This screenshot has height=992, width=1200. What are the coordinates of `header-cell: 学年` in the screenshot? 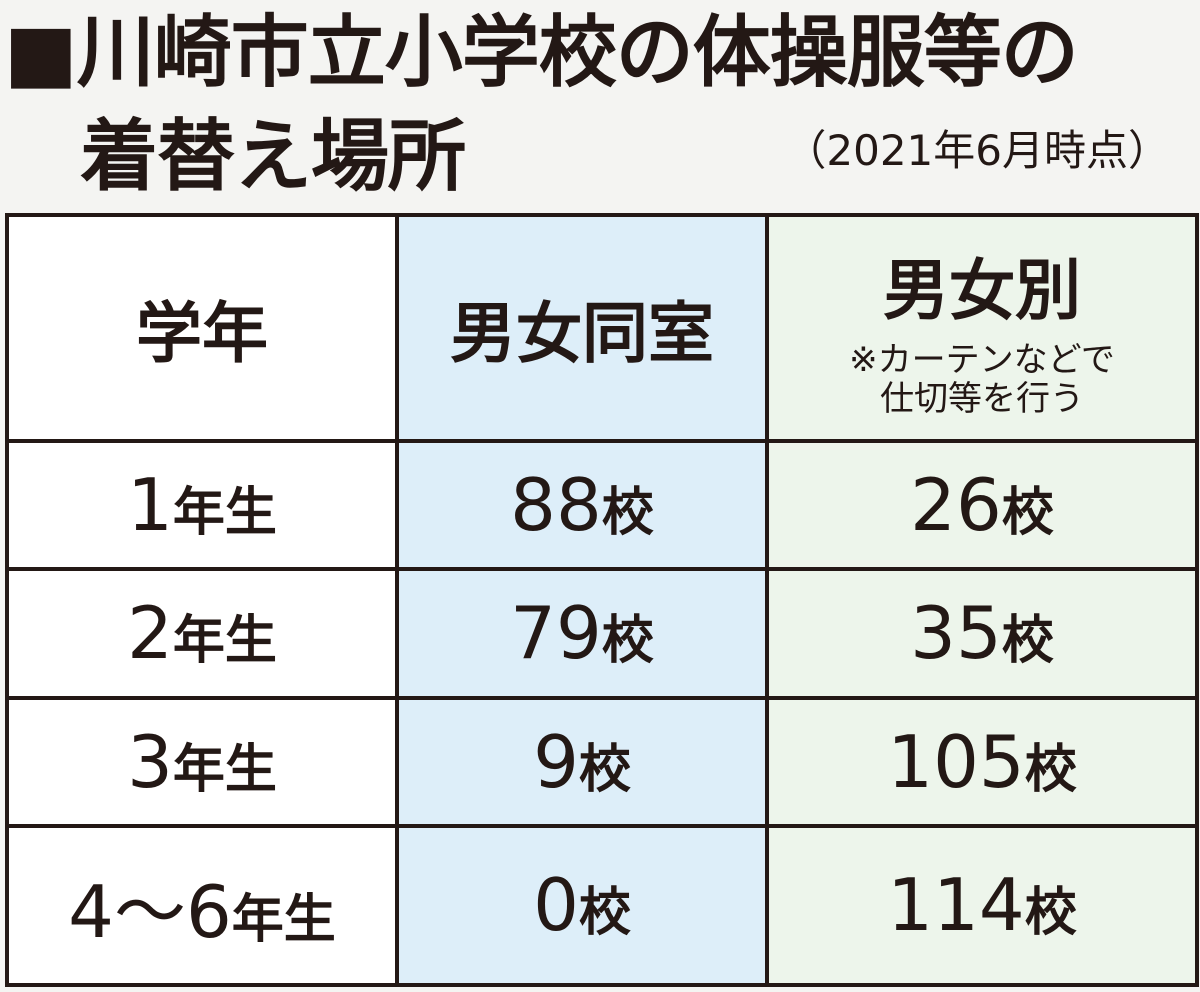 It's located at (202, 328).